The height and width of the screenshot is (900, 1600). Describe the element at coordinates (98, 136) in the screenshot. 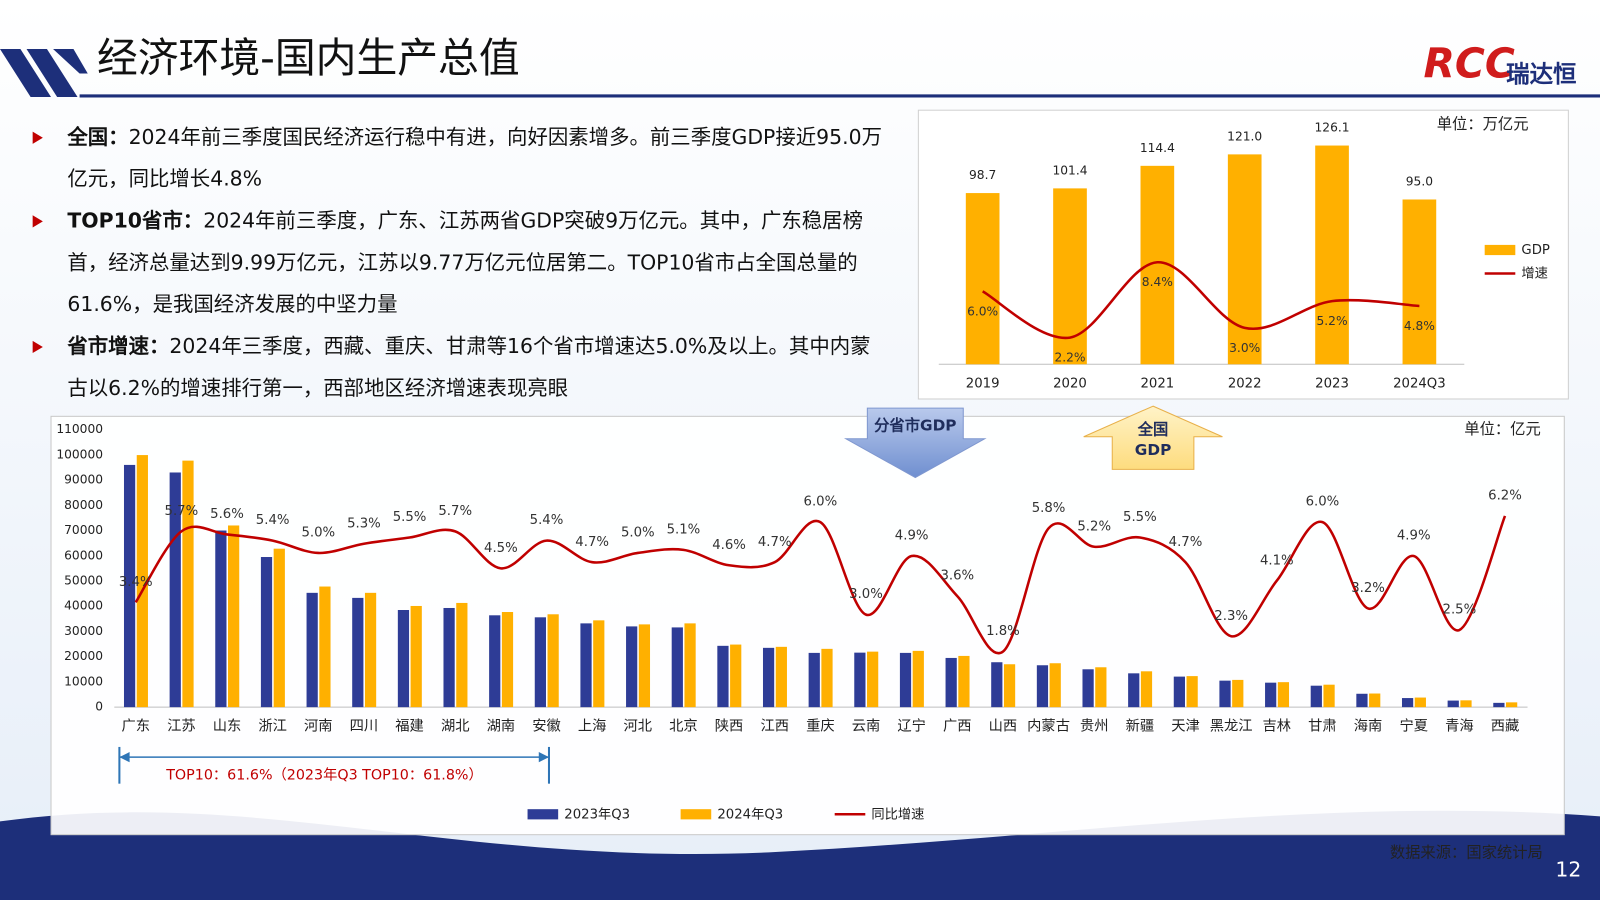

I see `bullet-lead: 全国：` at that location.